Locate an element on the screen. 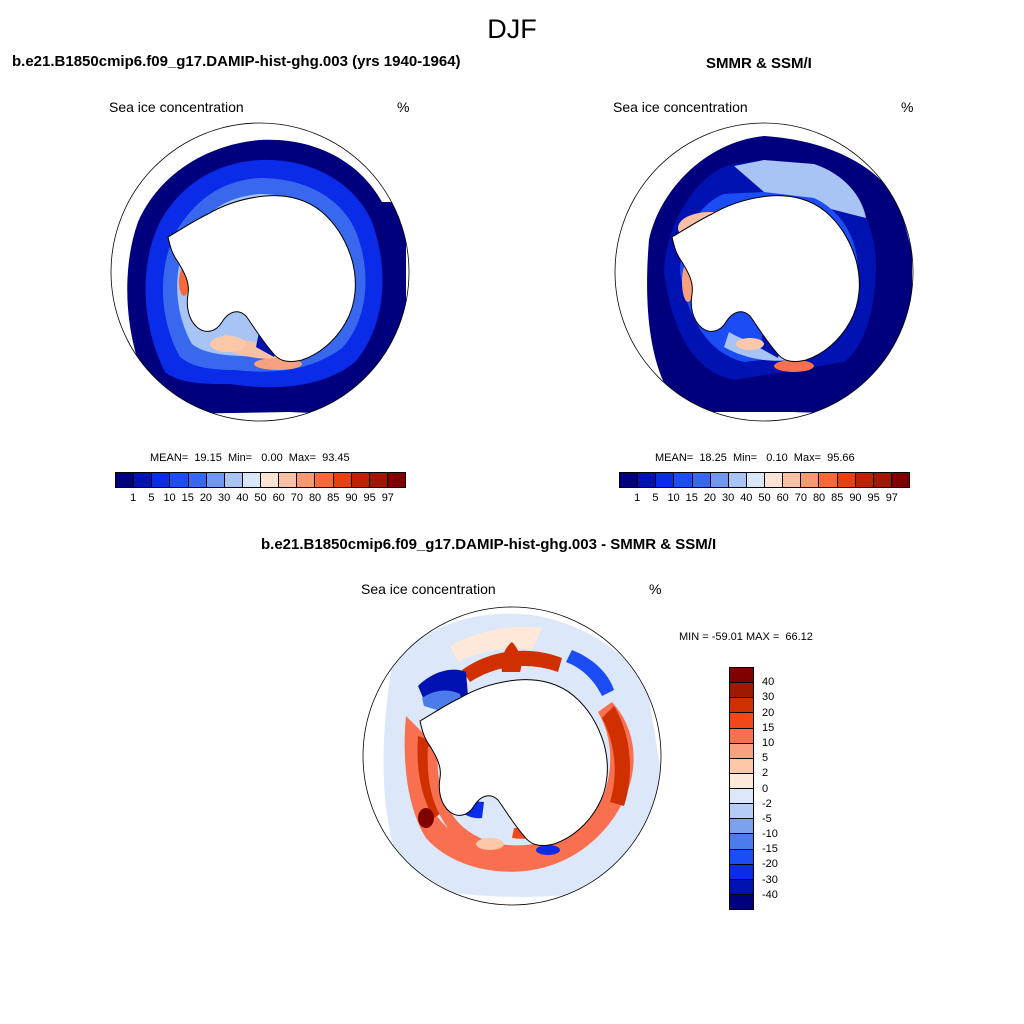 The image size is (1024, 1024). colorbar-ticks-obs: 1 5 10 15 20 30 40 50 60 70 80 85 90 95 97 is located at coordinates (764, 499).